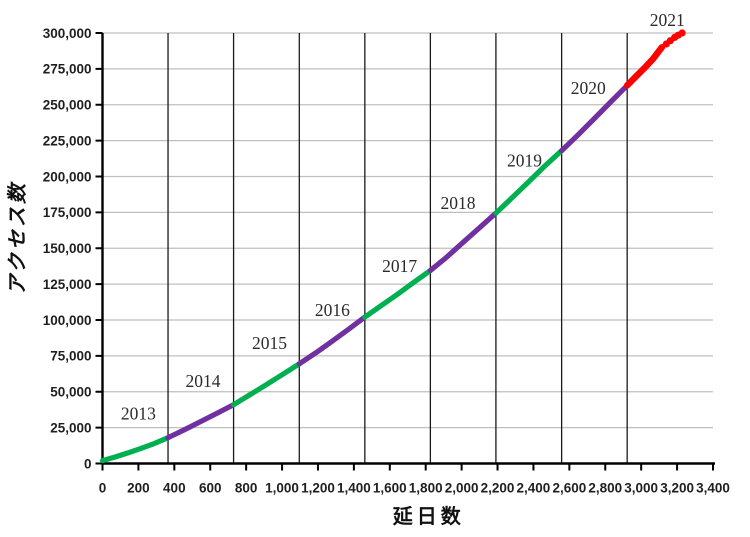 The height and width of the screenshot is (537, 750). I want to click on y-tick-label: 25,000, so click(70, 427).